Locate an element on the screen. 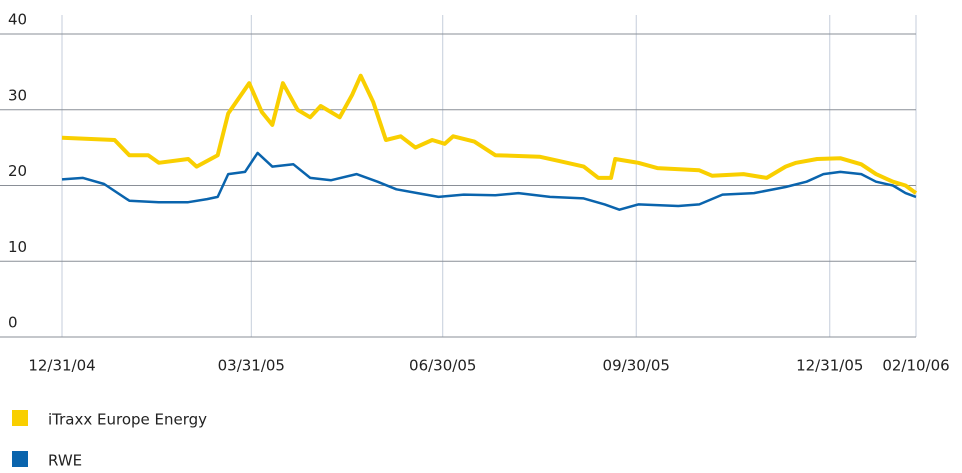  legend-label: RWE is located at coordinates (65, 461).